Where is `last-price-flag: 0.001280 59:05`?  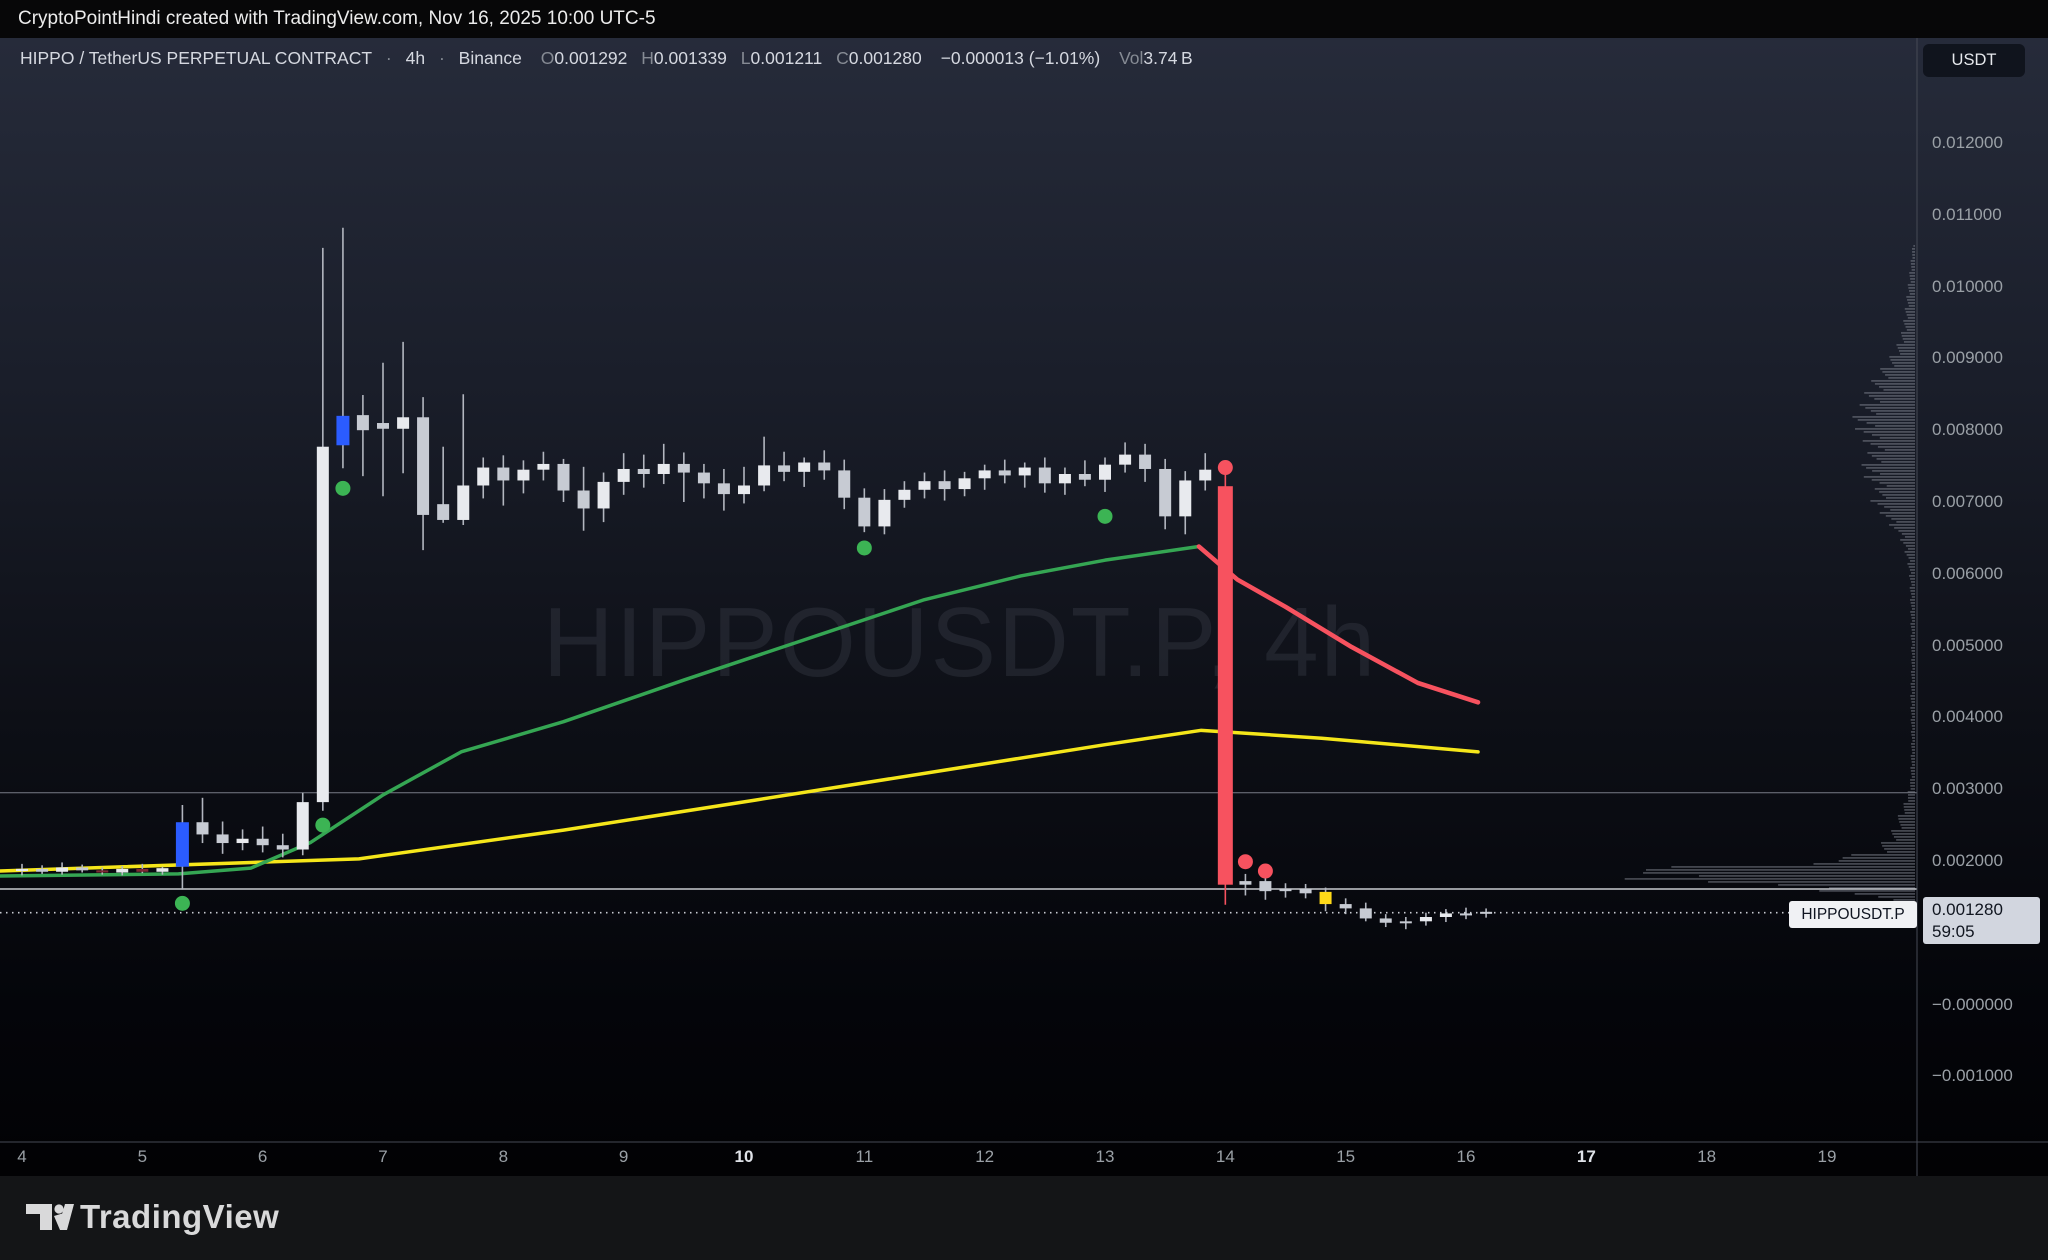 last-price-flag: 0.001280 59:05 is located at coordinates (1981, 920).